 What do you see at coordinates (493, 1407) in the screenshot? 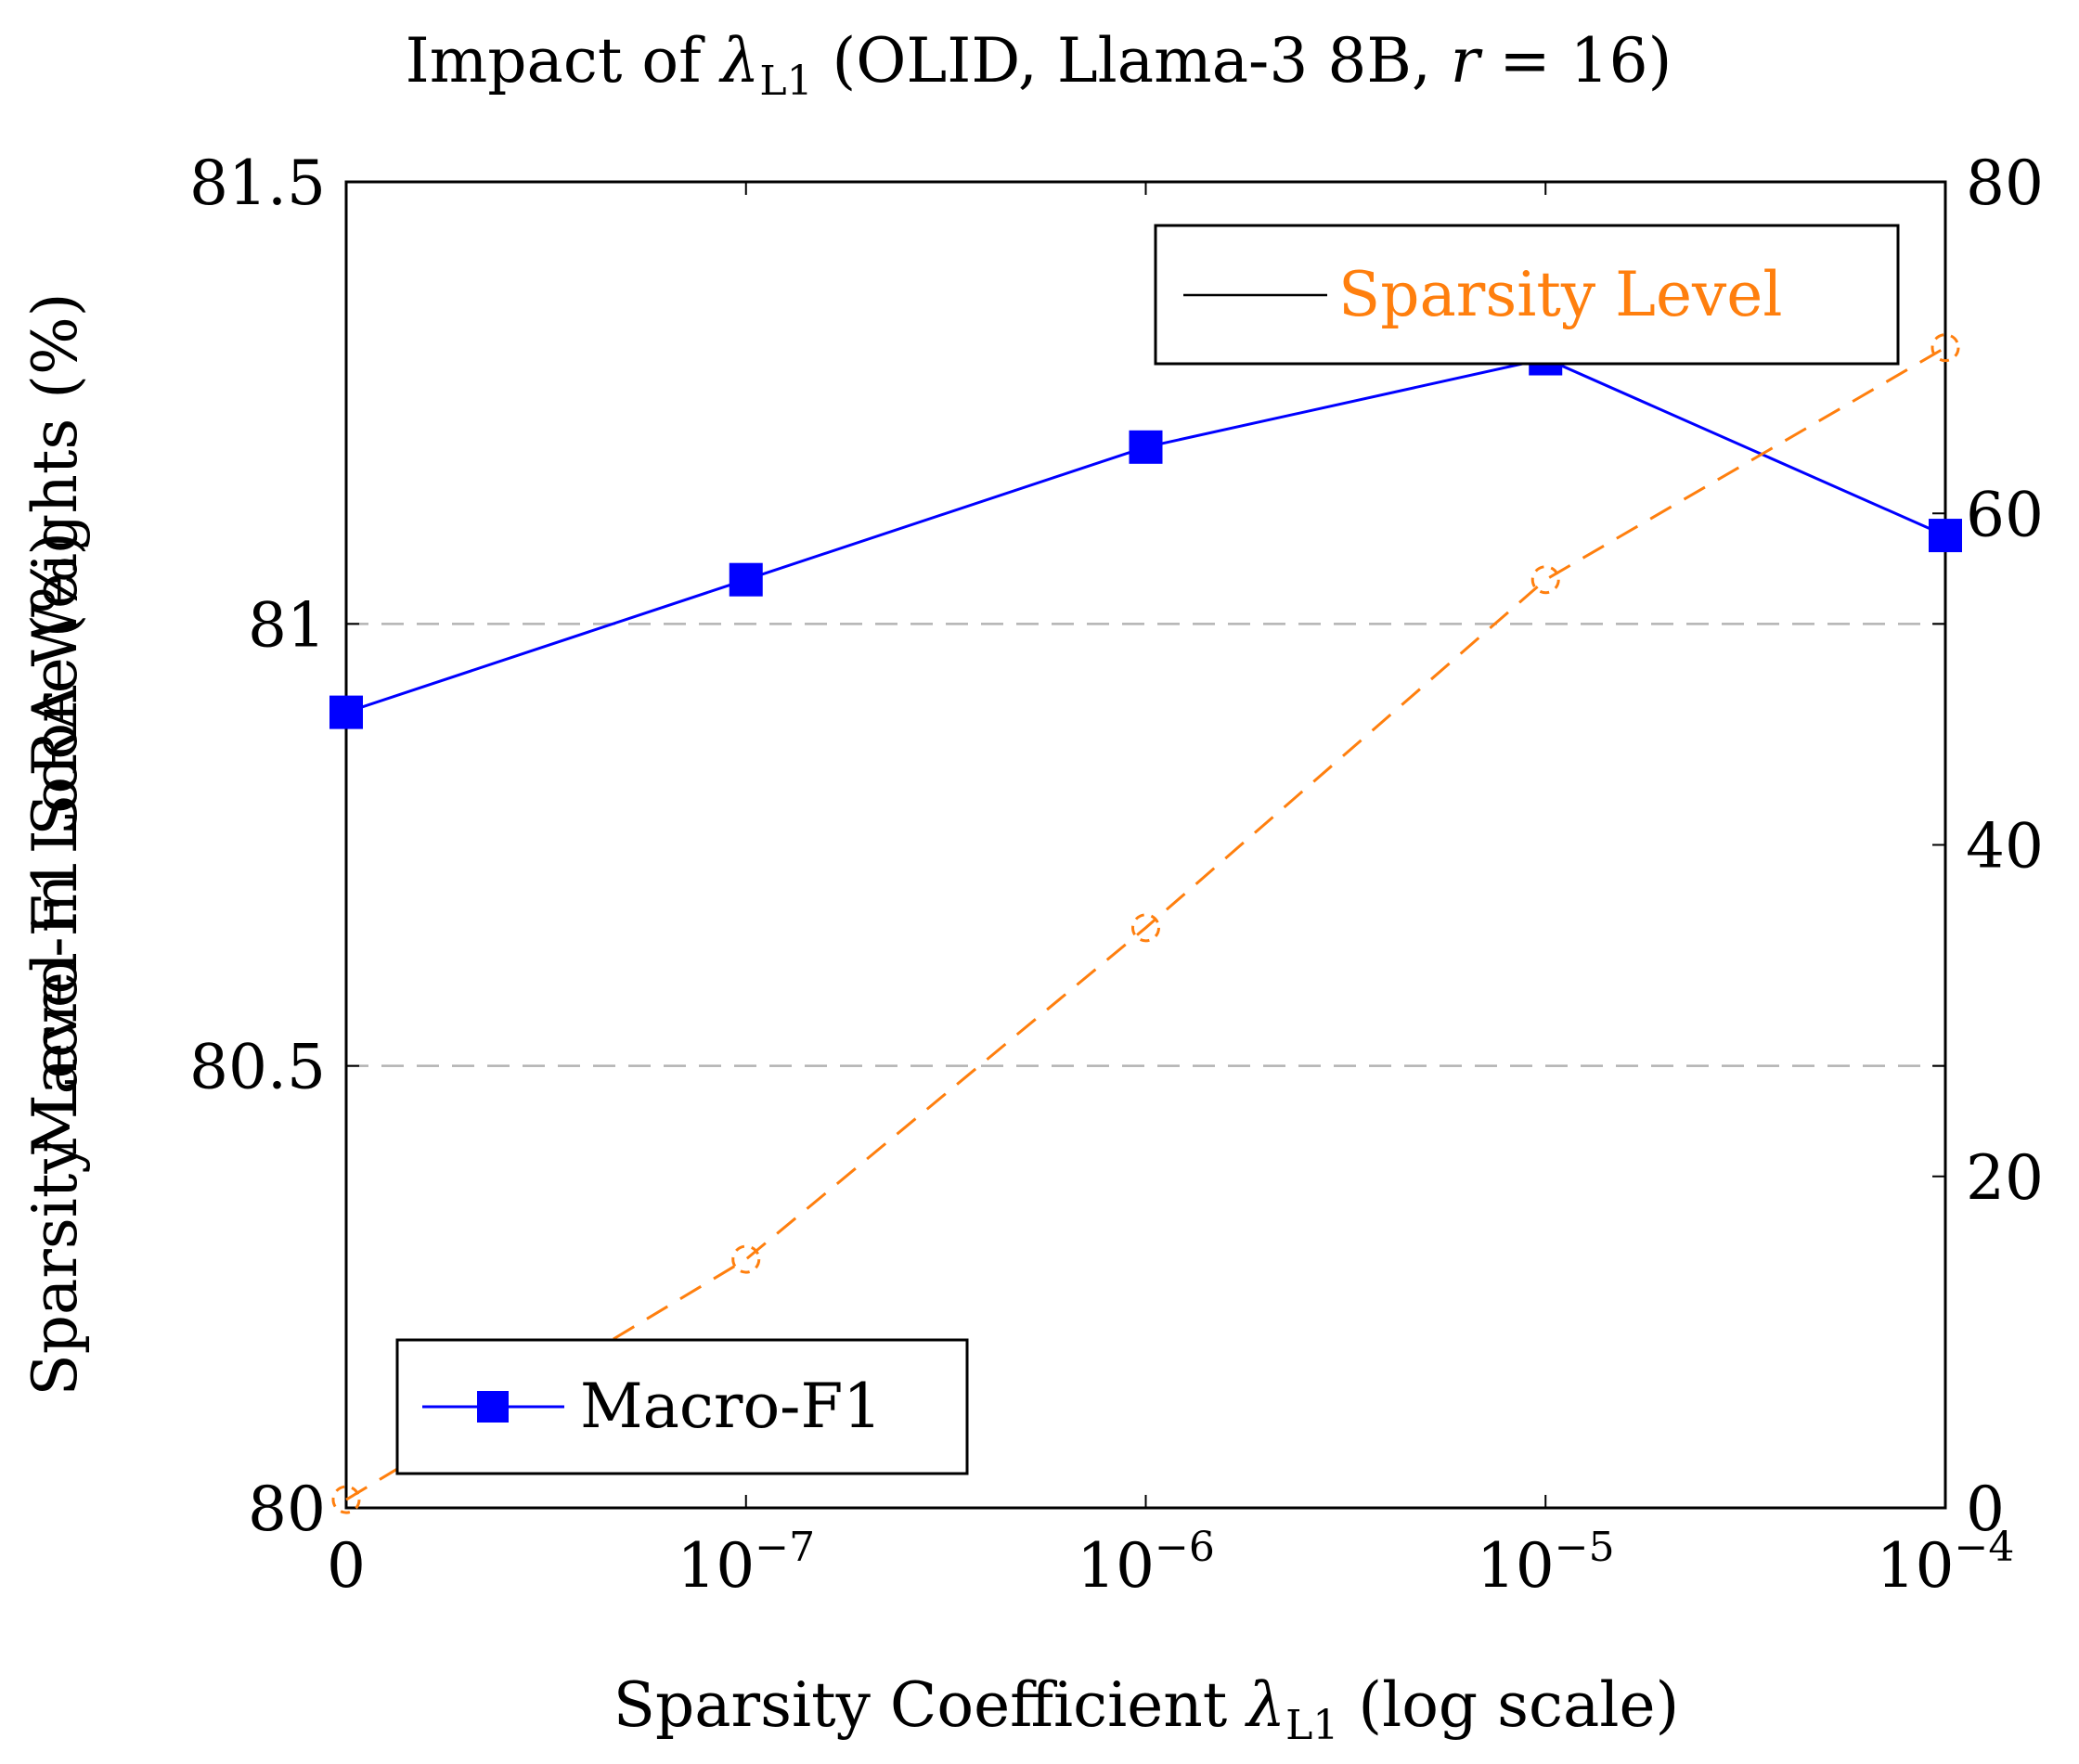
I see `legend-macro-f1-marker` at bounding box center [493, 1407].